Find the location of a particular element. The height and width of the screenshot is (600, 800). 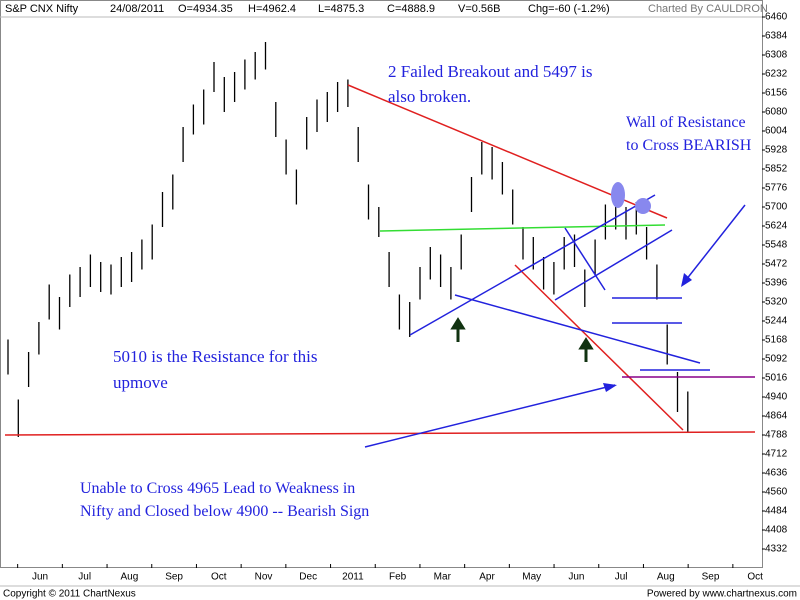

copyright: Copyright © 2011 ChartNexus is located at coordinates (69, 594).